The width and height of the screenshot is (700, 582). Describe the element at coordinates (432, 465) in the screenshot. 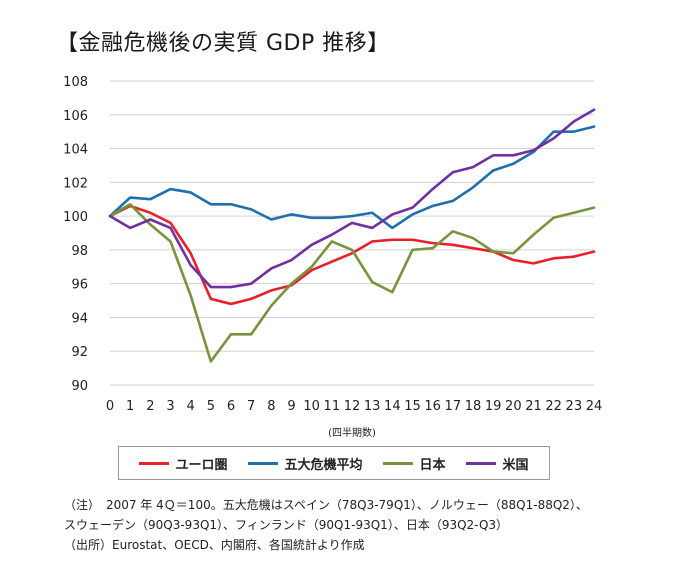

I see `legend-label: 日本` at that location.